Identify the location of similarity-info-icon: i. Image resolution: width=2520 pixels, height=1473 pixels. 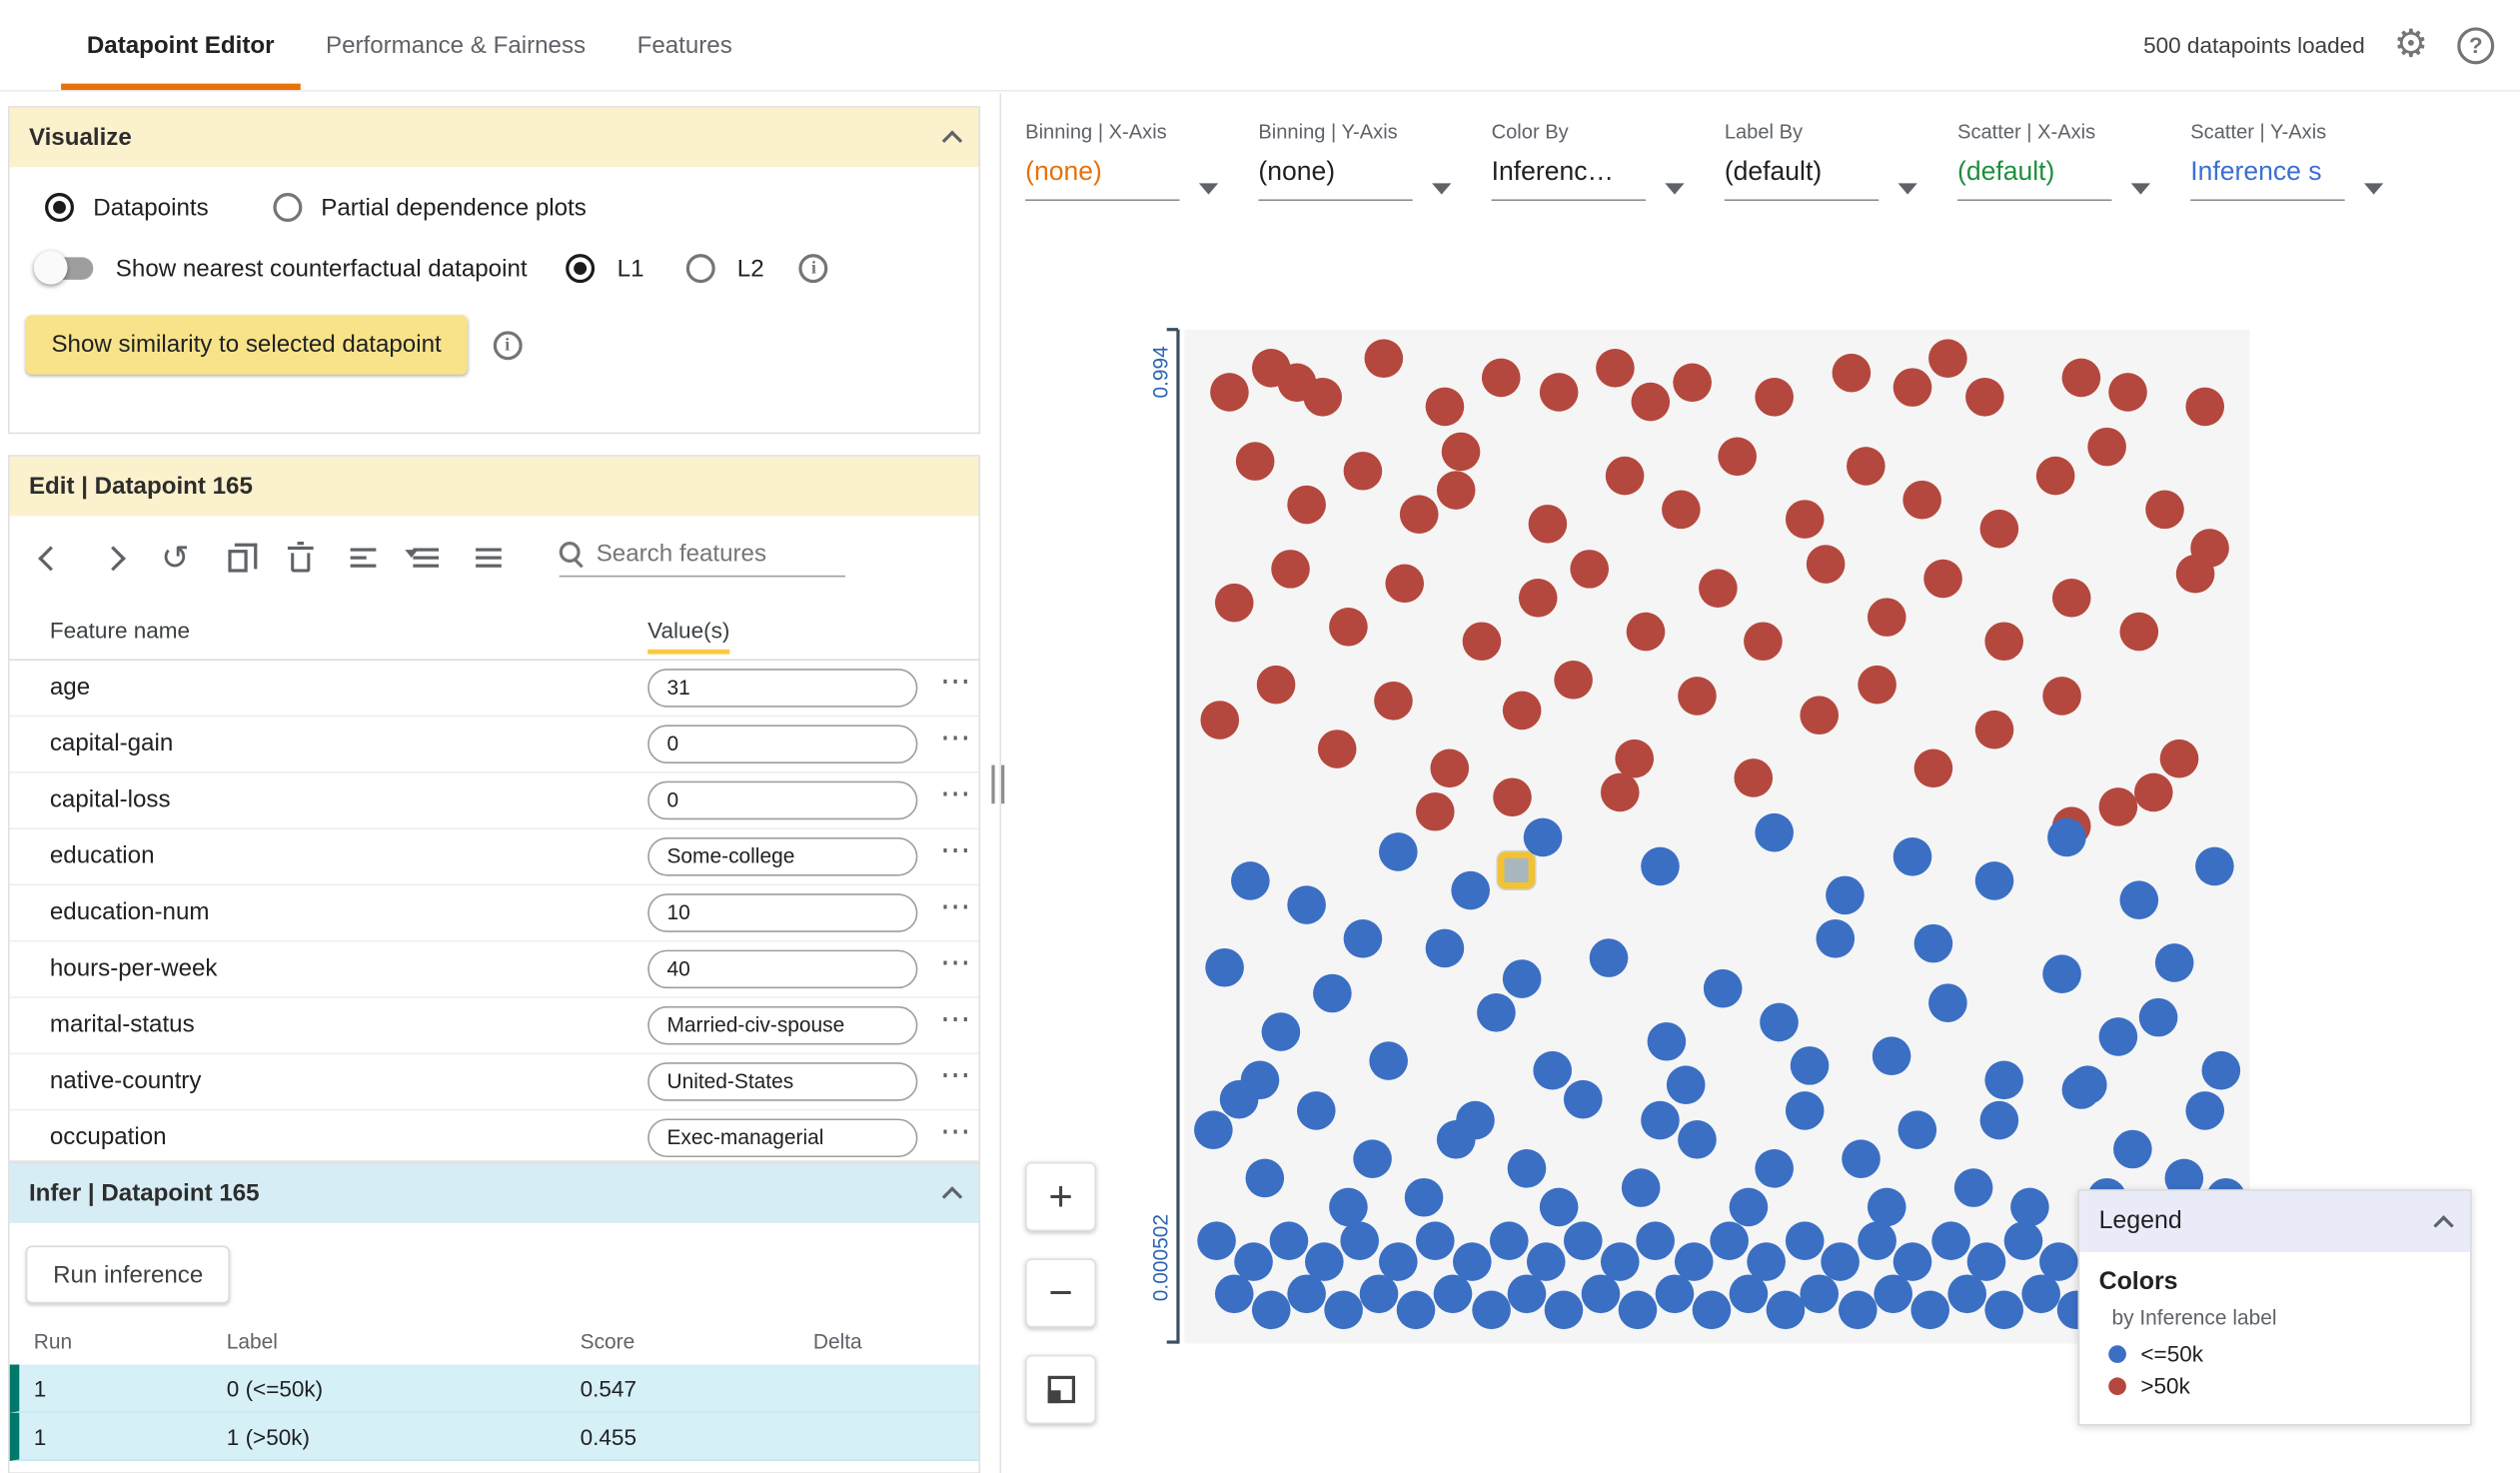
(508, 345).